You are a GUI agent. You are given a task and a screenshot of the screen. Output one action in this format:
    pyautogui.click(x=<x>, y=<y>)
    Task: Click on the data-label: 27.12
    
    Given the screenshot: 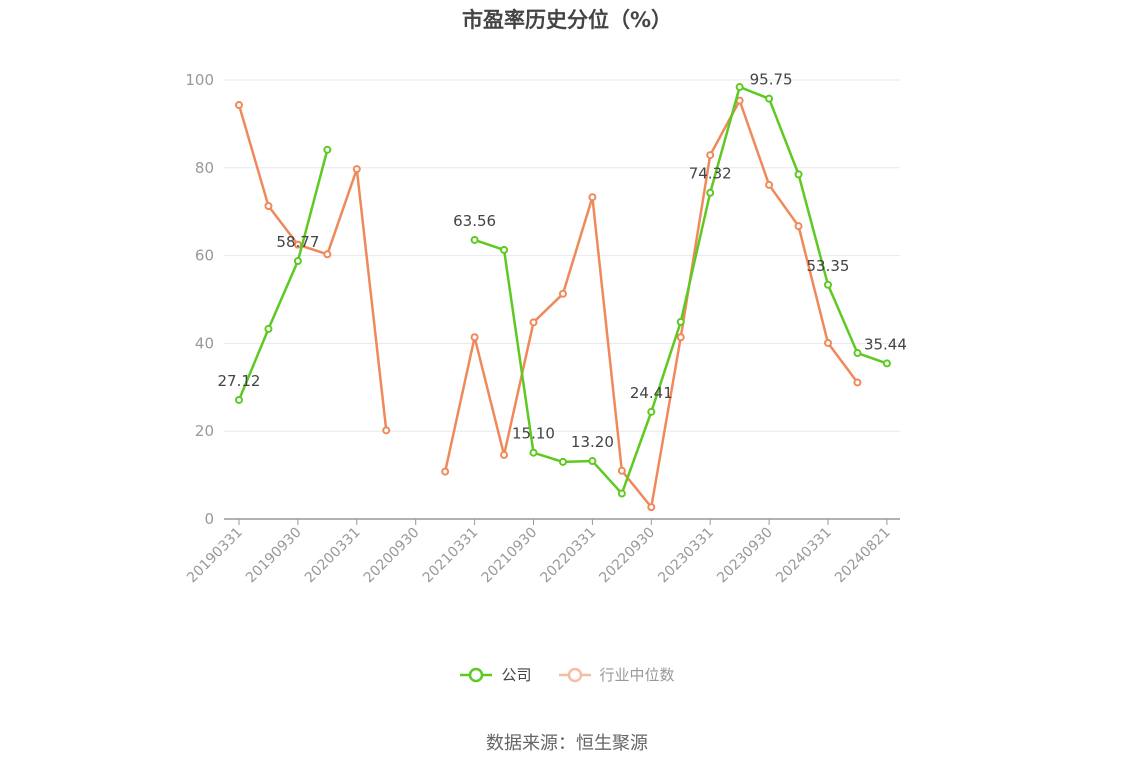 What is the action you would take?
    pyautogui.click(x=239, y=381)
    